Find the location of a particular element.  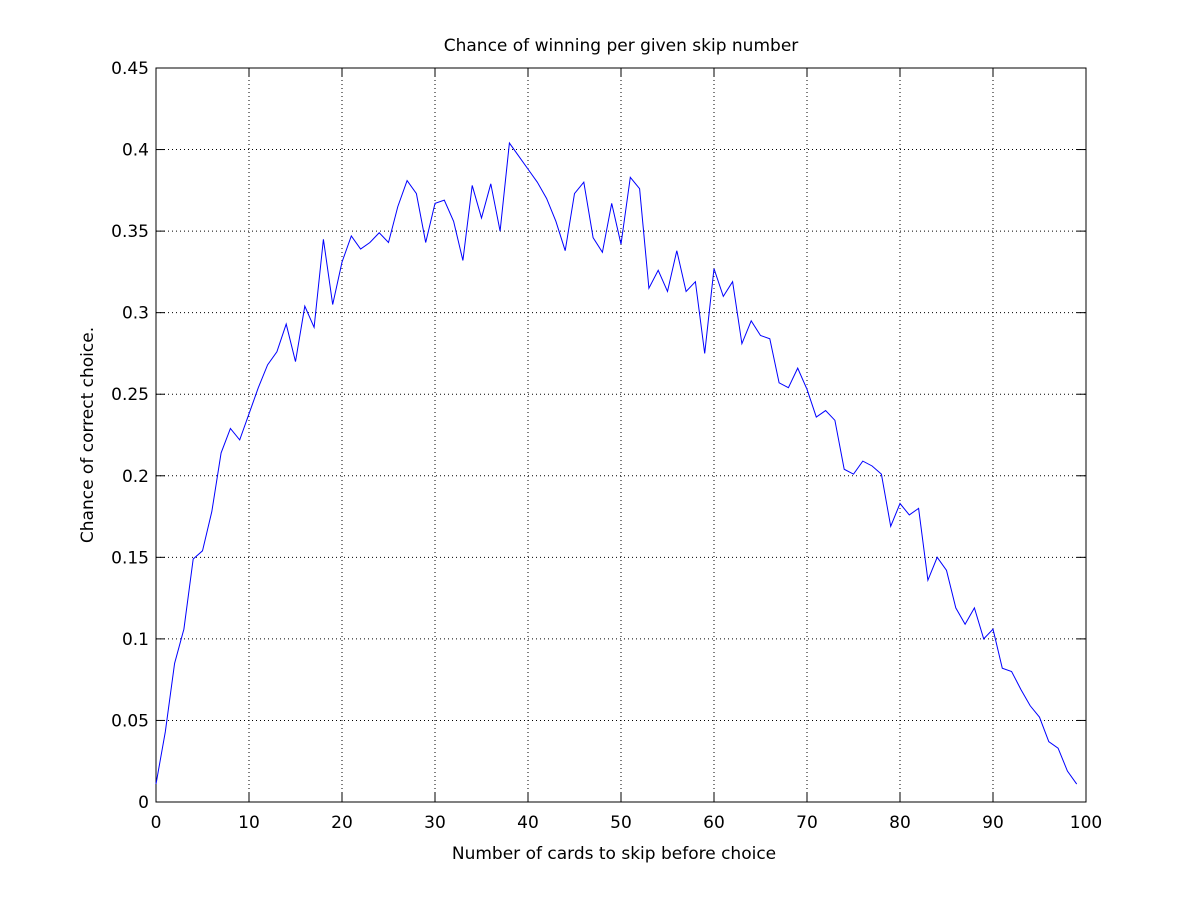

x-tick-label: 20 is located at coordinates (342, 823).